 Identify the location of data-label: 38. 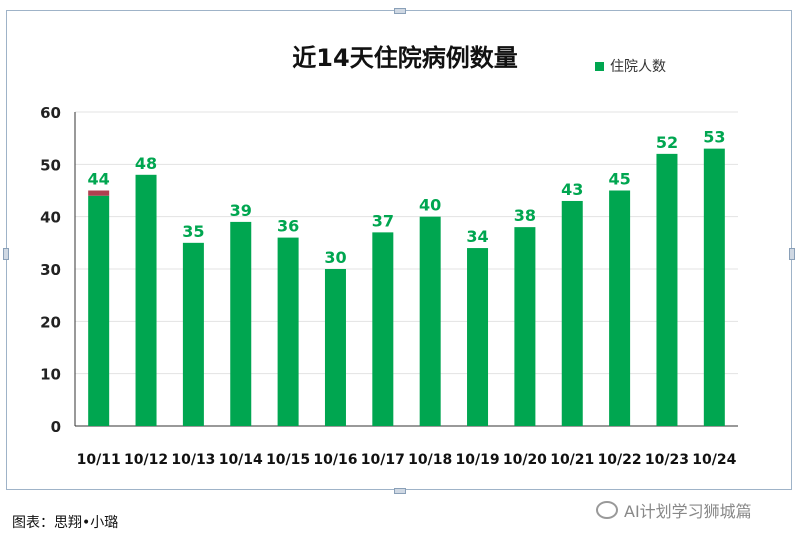
(525, 215).